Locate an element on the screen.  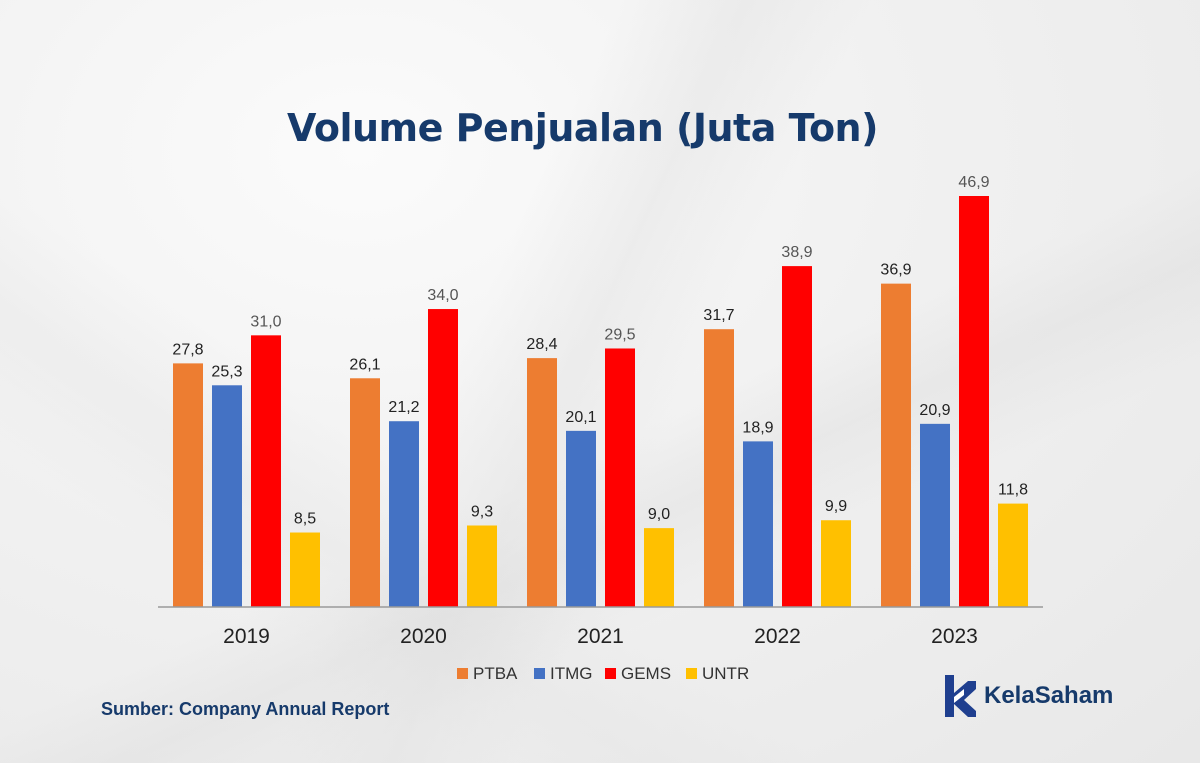
x-tick-2021: 2021 is located at coordinates (600, 636).